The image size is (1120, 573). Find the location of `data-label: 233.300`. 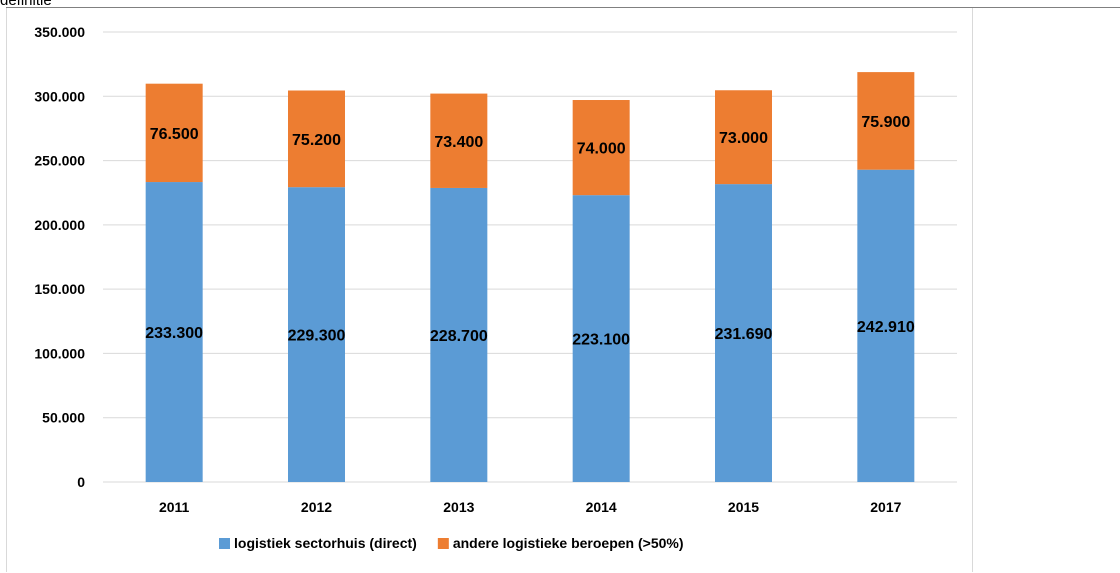

data-label: 233.300 is located at coordinates (174, 333).